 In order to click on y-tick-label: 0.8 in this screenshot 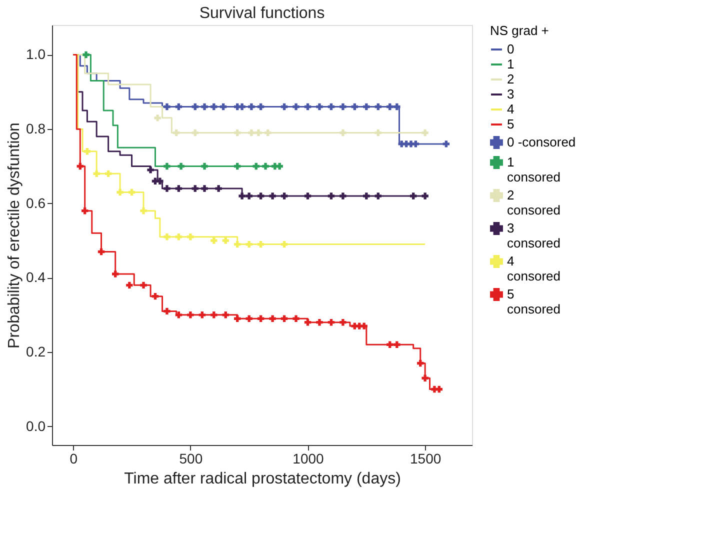, I will do `click(36, 128)`.